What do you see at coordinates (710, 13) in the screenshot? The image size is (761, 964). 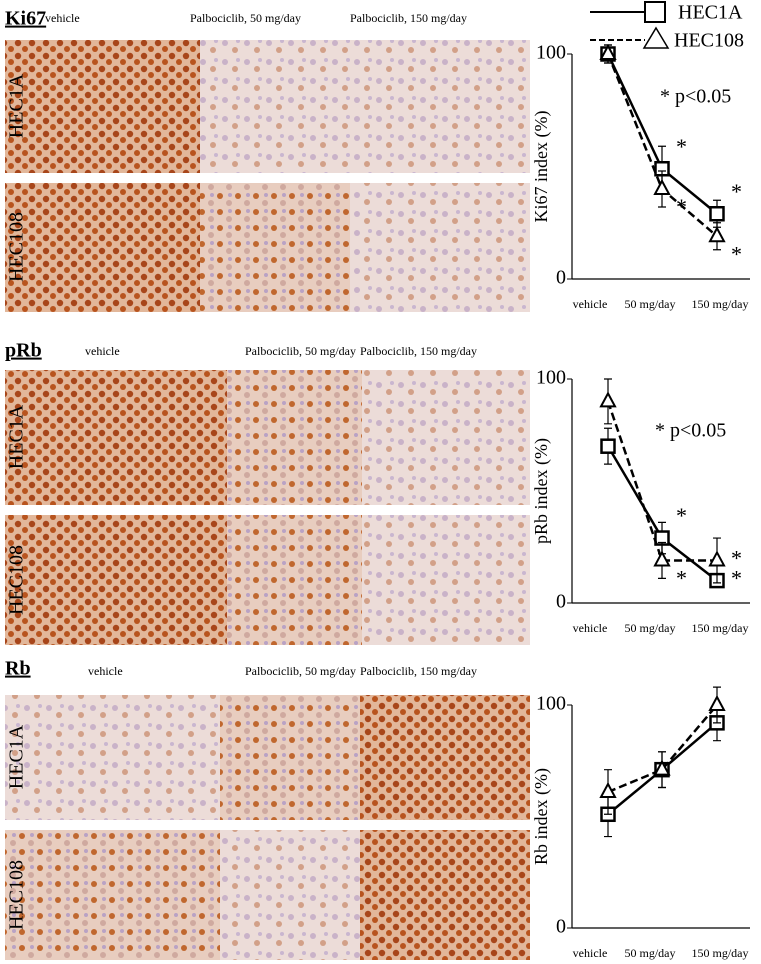 I see `legend-label: HEC1A` at bounding box center [710, 13].